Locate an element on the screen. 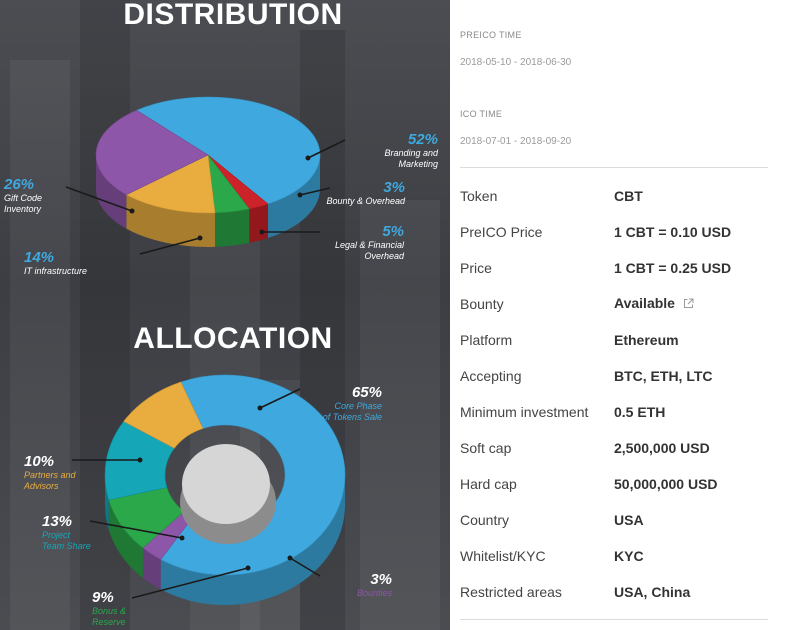 This screenshot has width=800, height=630. svg-text: 26% is located at coordinates (18, 184).